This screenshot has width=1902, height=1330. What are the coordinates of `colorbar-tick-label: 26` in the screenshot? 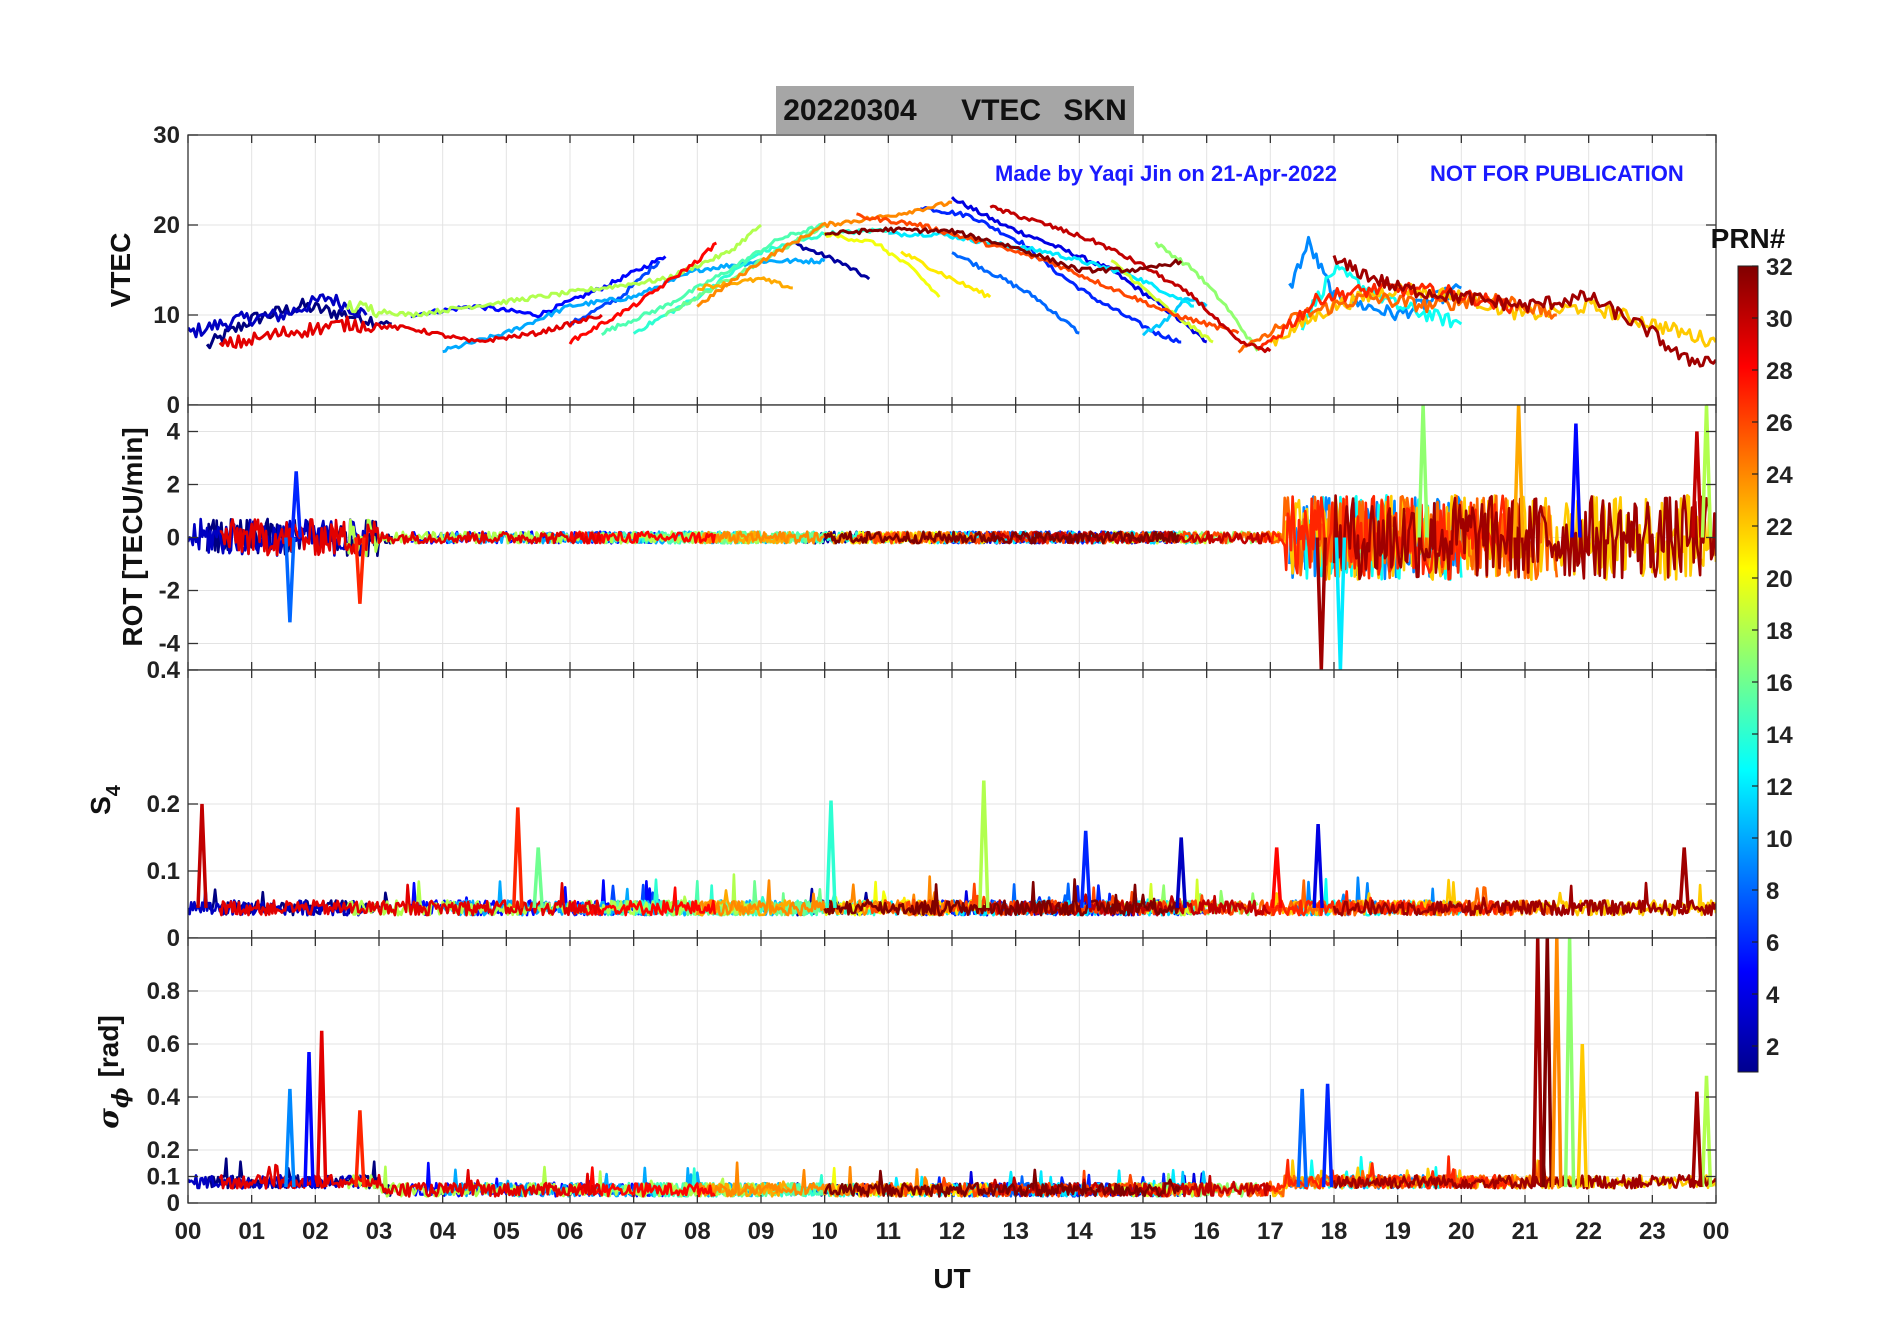 It's located at (1779, 423).